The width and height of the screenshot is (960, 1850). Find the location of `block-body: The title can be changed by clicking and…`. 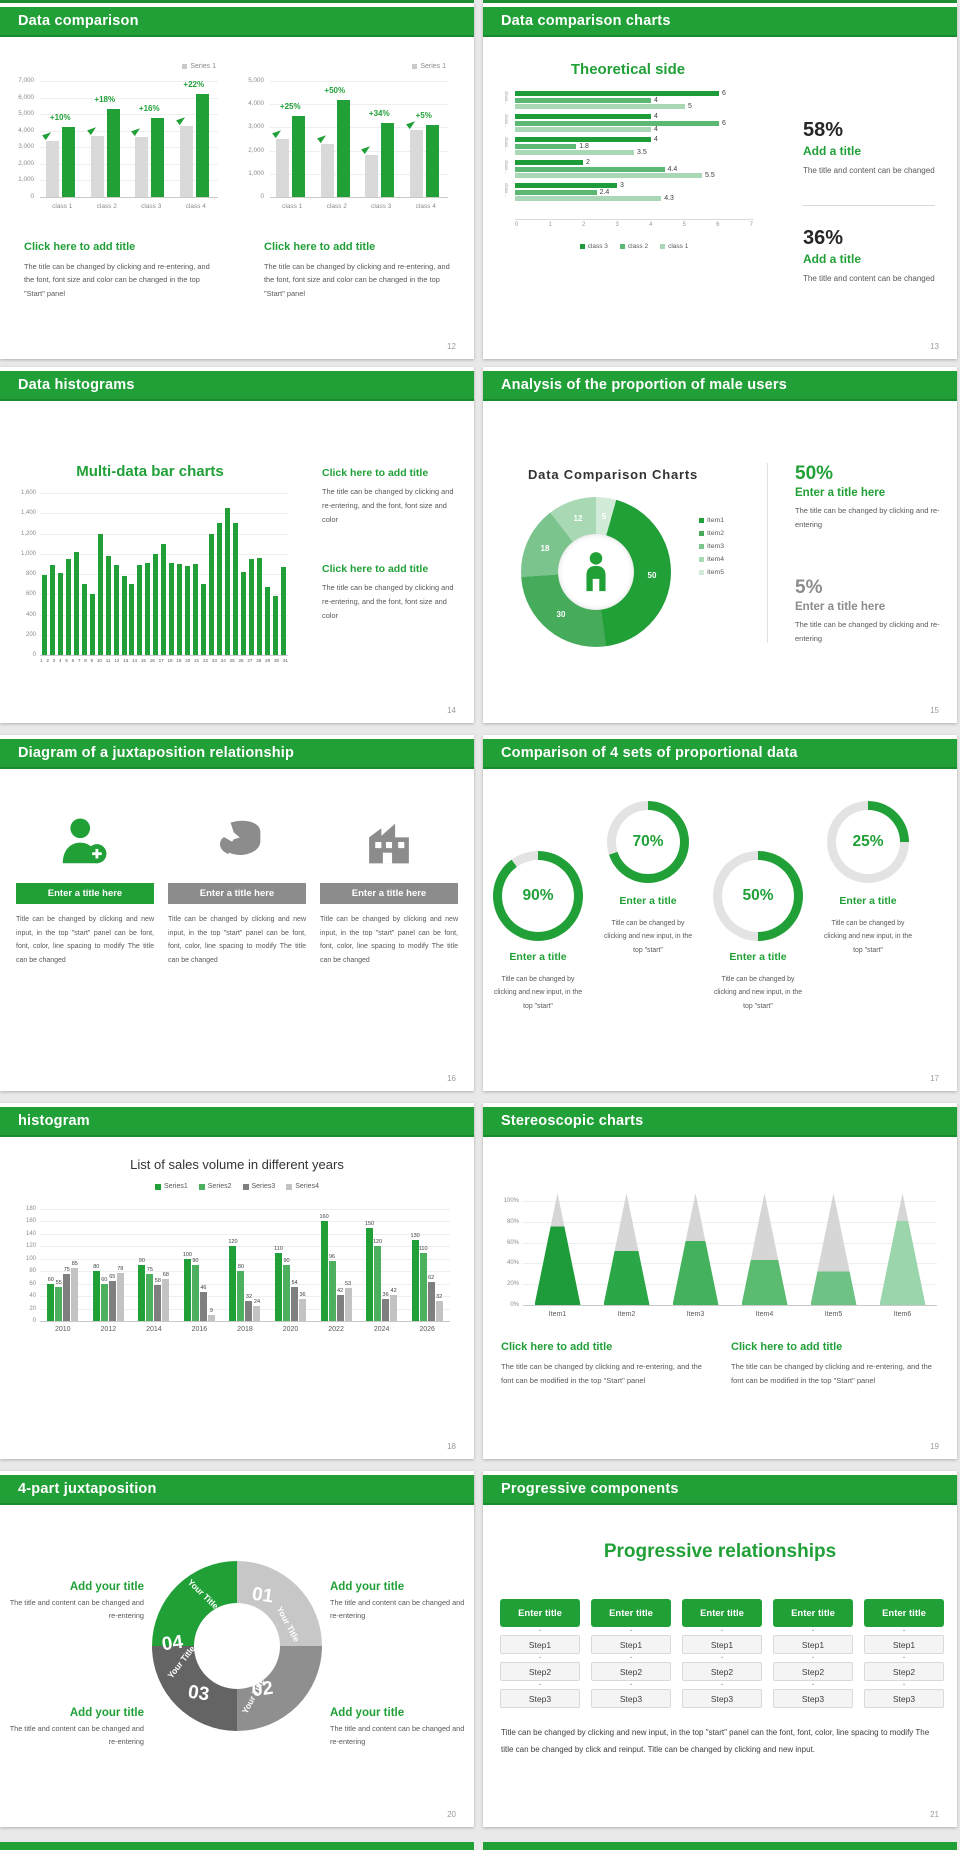

block-body: The title can be changed by clicking and… is located at coordinates (117, 280).